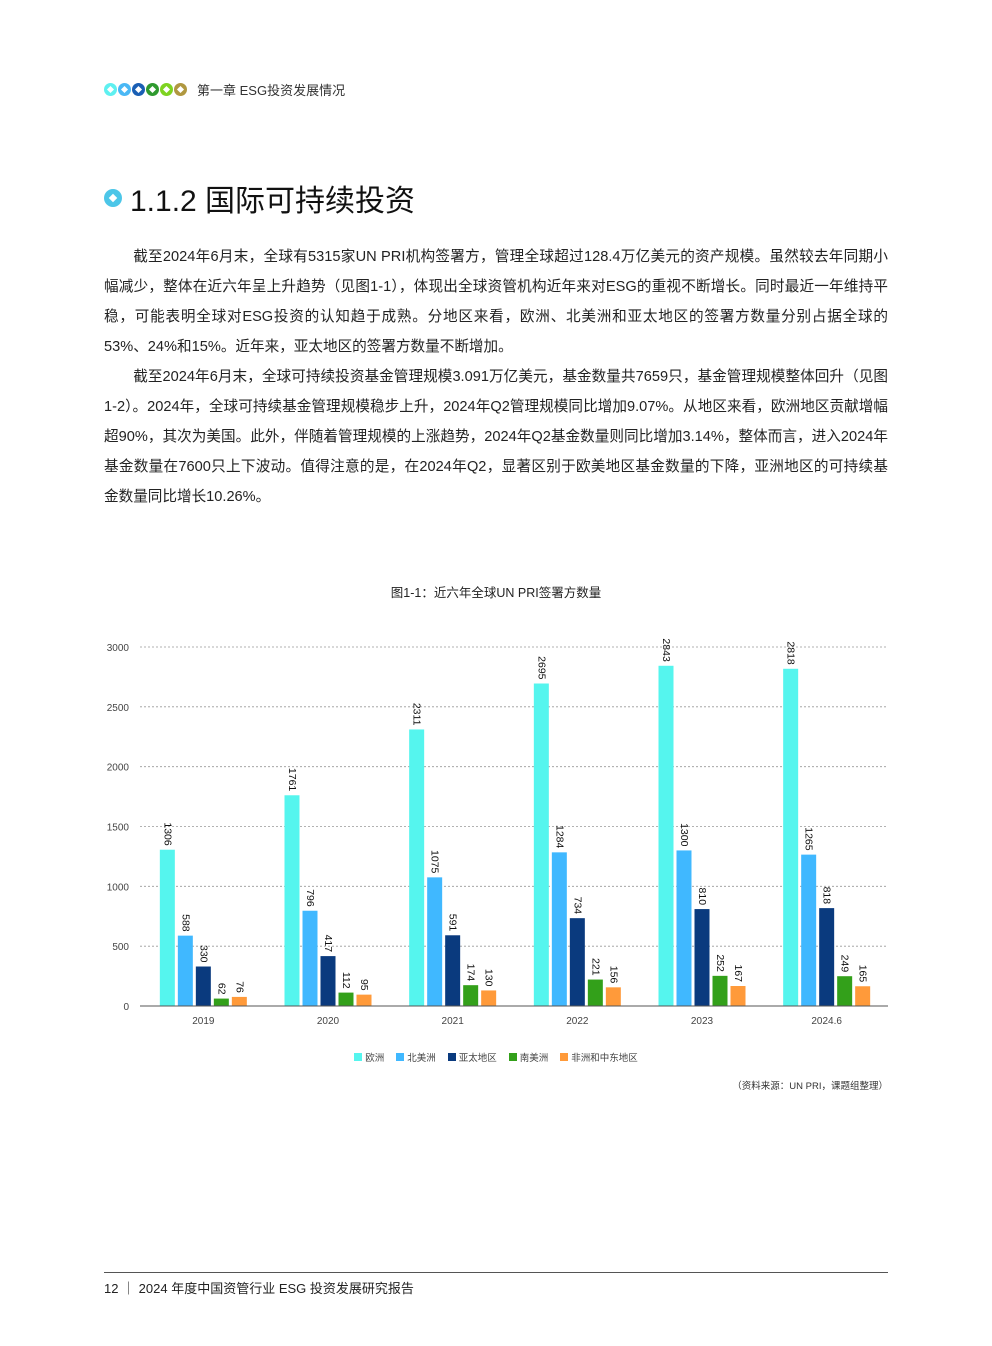  I want to click on legend-item: 南美洲, so click(528, 1057).